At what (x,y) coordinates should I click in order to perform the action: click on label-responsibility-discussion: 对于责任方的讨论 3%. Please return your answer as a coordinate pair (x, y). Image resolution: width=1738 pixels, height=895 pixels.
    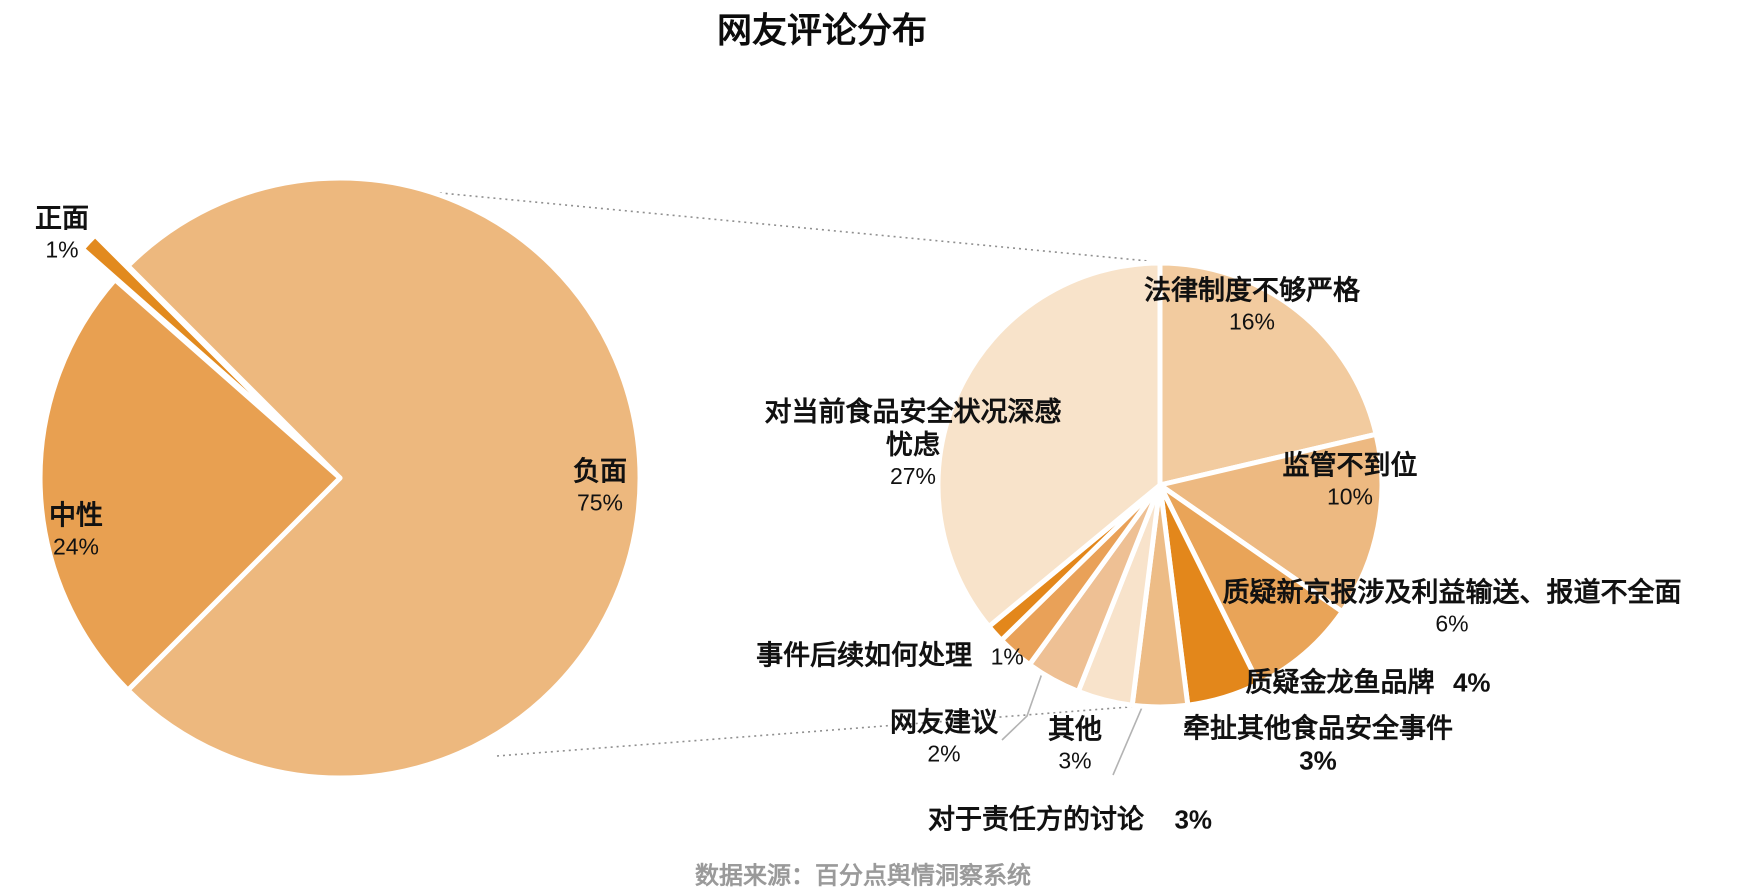
    Looking at the image, I should click on (1070, 820).